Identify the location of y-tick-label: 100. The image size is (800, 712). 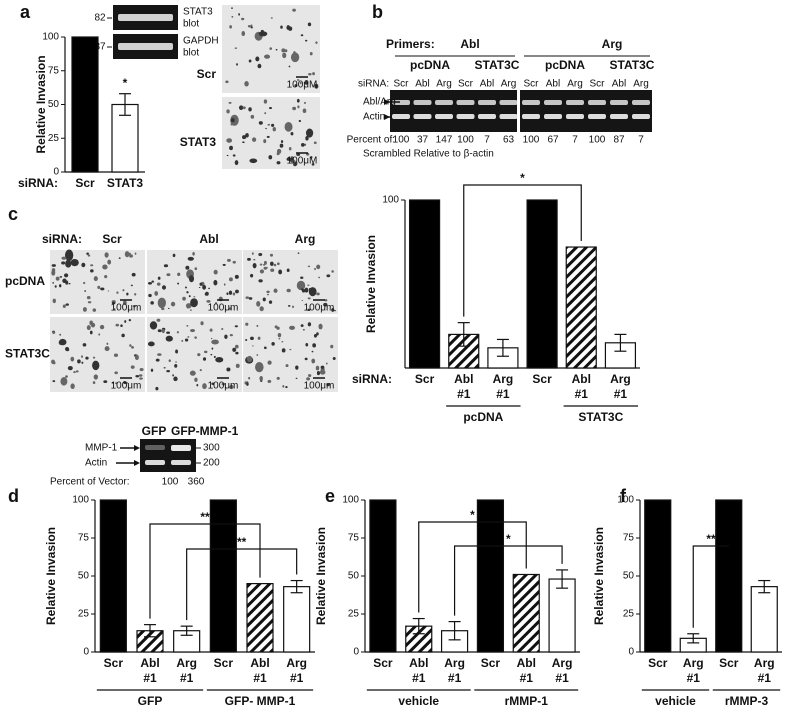
(80, 500).